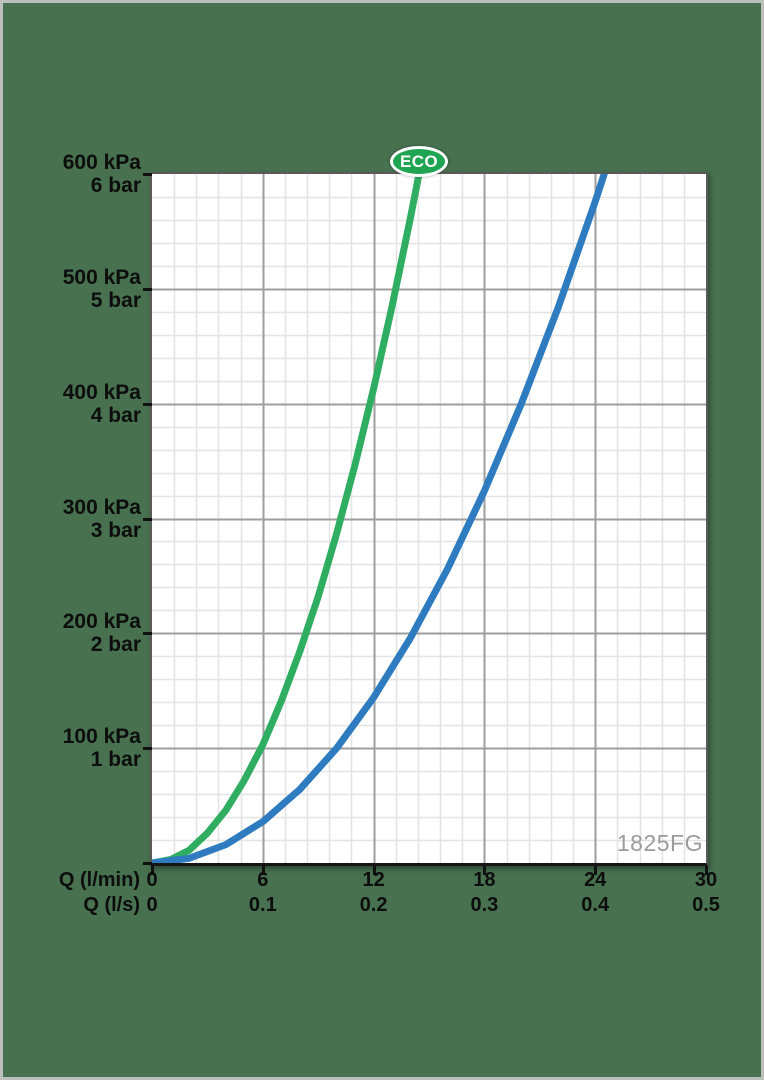 This screenshot has height=1080, width=764. What do you see at coordinates (706, 880) in the screenshot?
I see `x-tick-label-lmin: 30` at bounding box center [706, 880].